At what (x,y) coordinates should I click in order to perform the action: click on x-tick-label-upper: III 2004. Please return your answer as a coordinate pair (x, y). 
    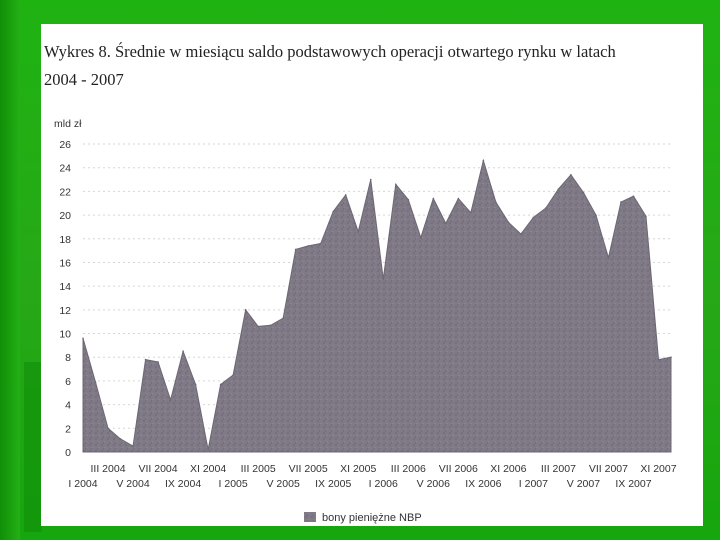
    Looking at the image, I should click on (108, 469).